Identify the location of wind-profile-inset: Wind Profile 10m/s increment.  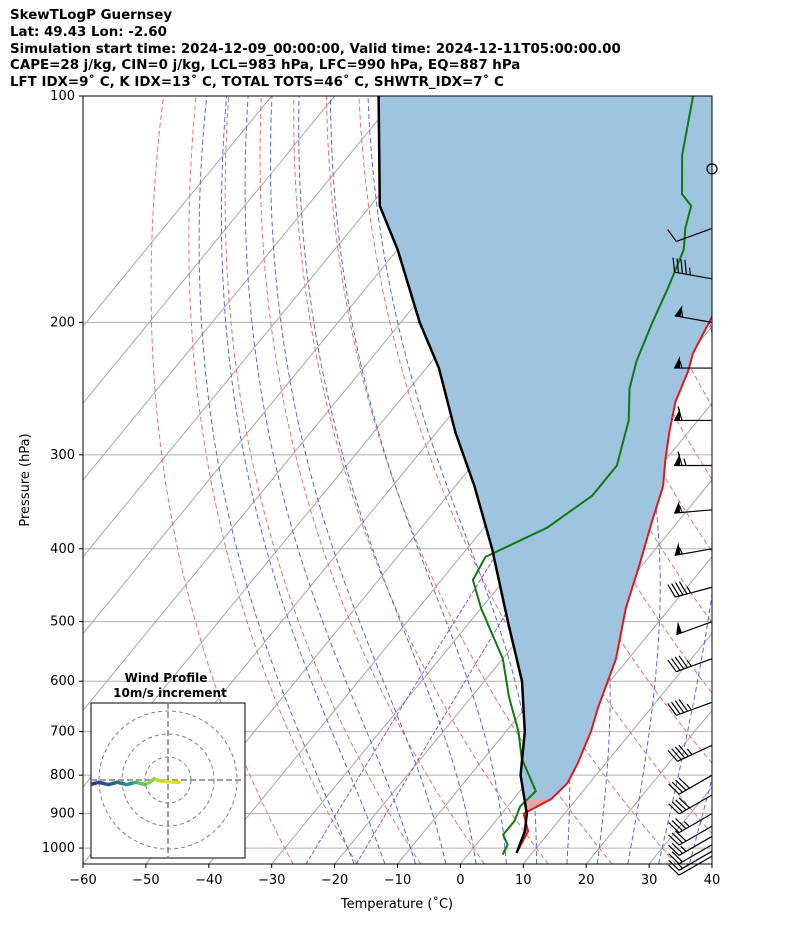
(168, 765).